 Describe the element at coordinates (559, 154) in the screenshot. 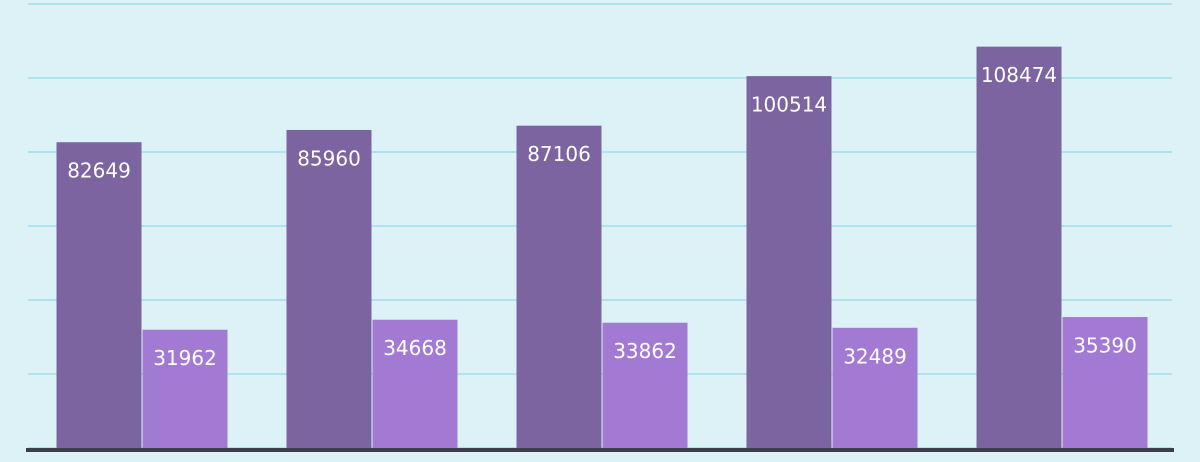

I see `data-label: 87106` at that location.